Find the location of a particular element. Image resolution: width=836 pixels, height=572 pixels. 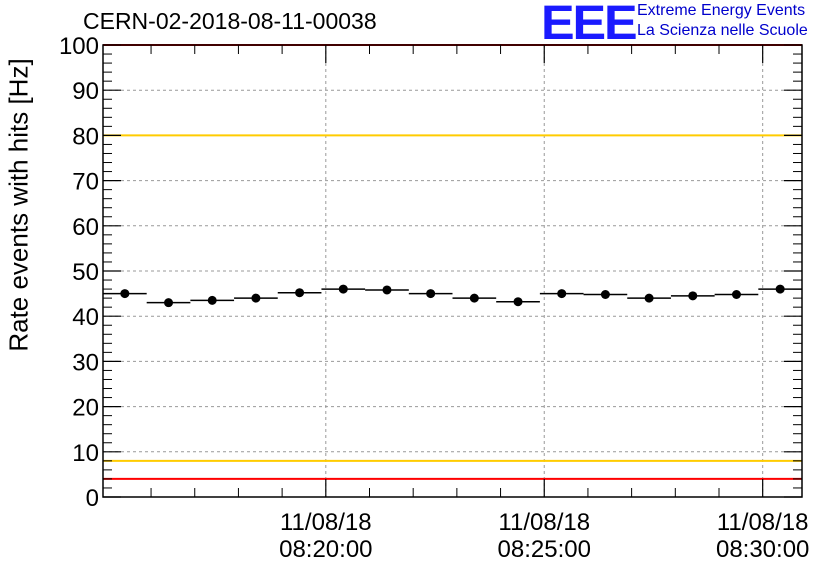

y-tick-label: 60 is located at coordinates (85, 227).